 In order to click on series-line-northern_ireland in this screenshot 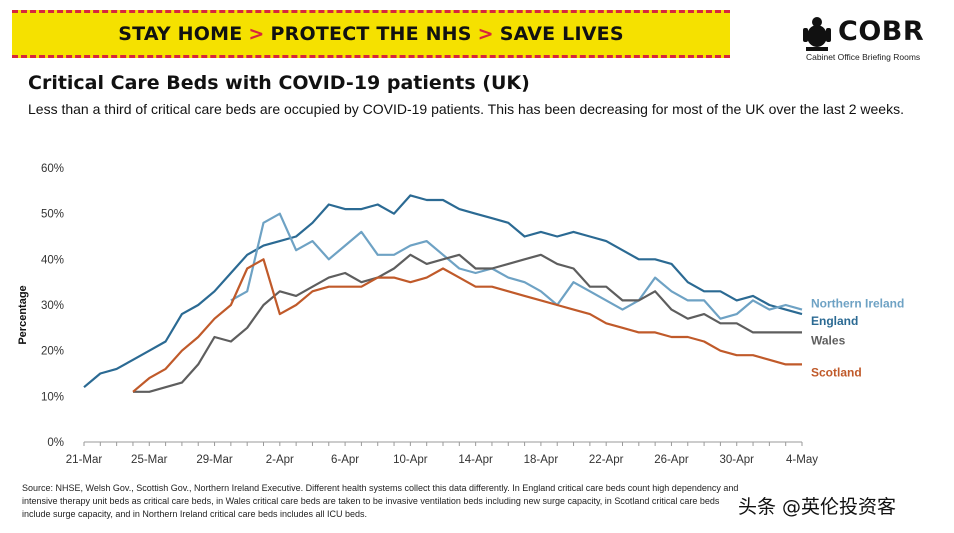, I will do `click(516, 266)`.